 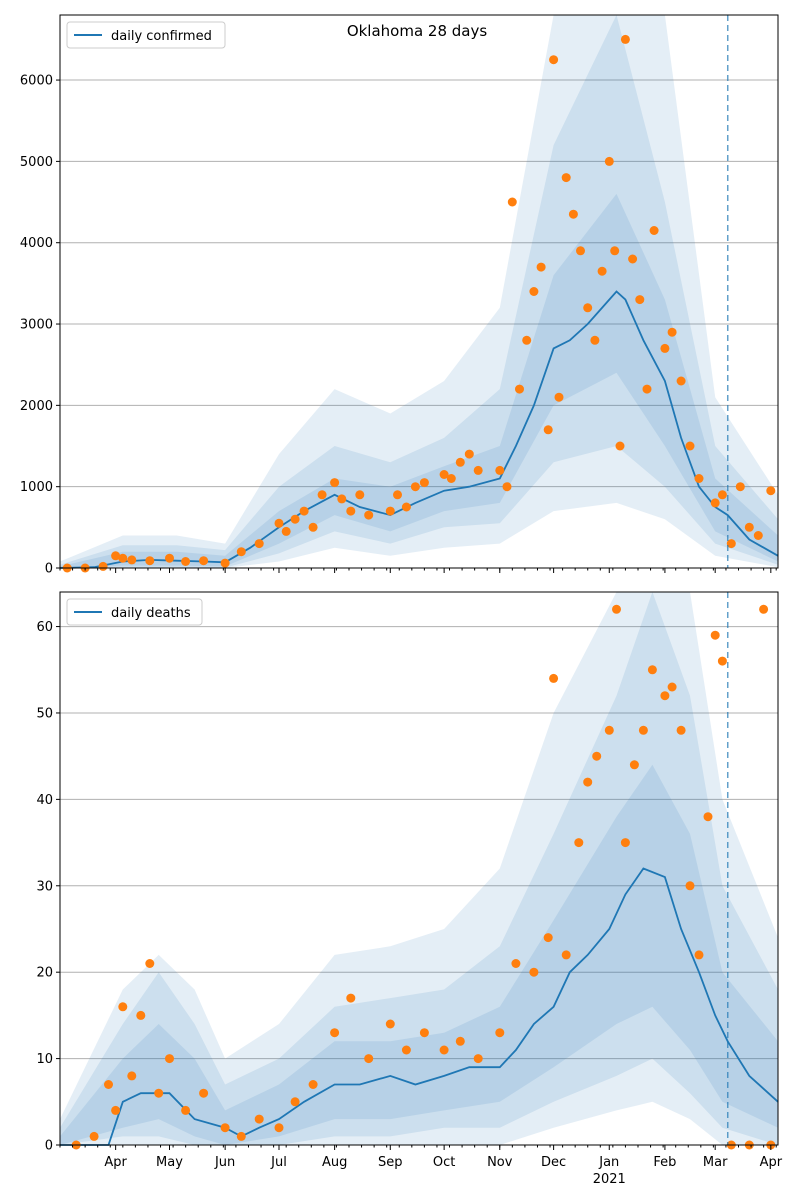 What do you see at coordinates (444, 1162) in the screenshot?
I see `x-tick-label: Oct` at bounding box center [444, 1162].